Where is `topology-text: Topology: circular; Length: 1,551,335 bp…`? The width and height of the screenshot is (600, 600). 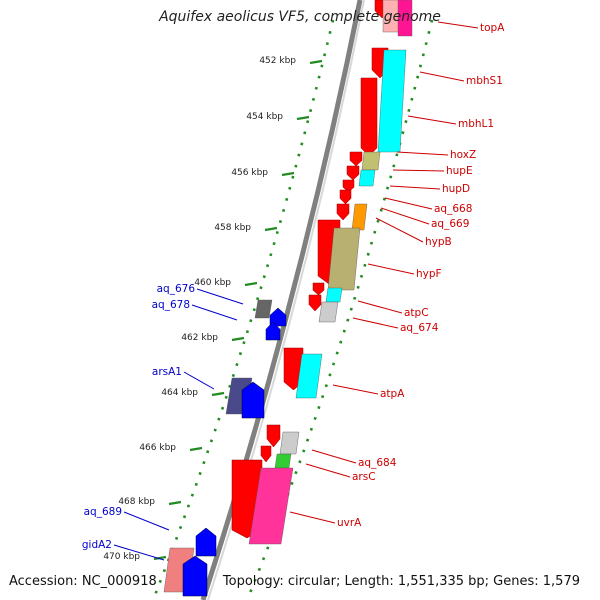
topology-text: Topology: circular; Length: 1,551,335 bp… is located at coordinates (401, 581).